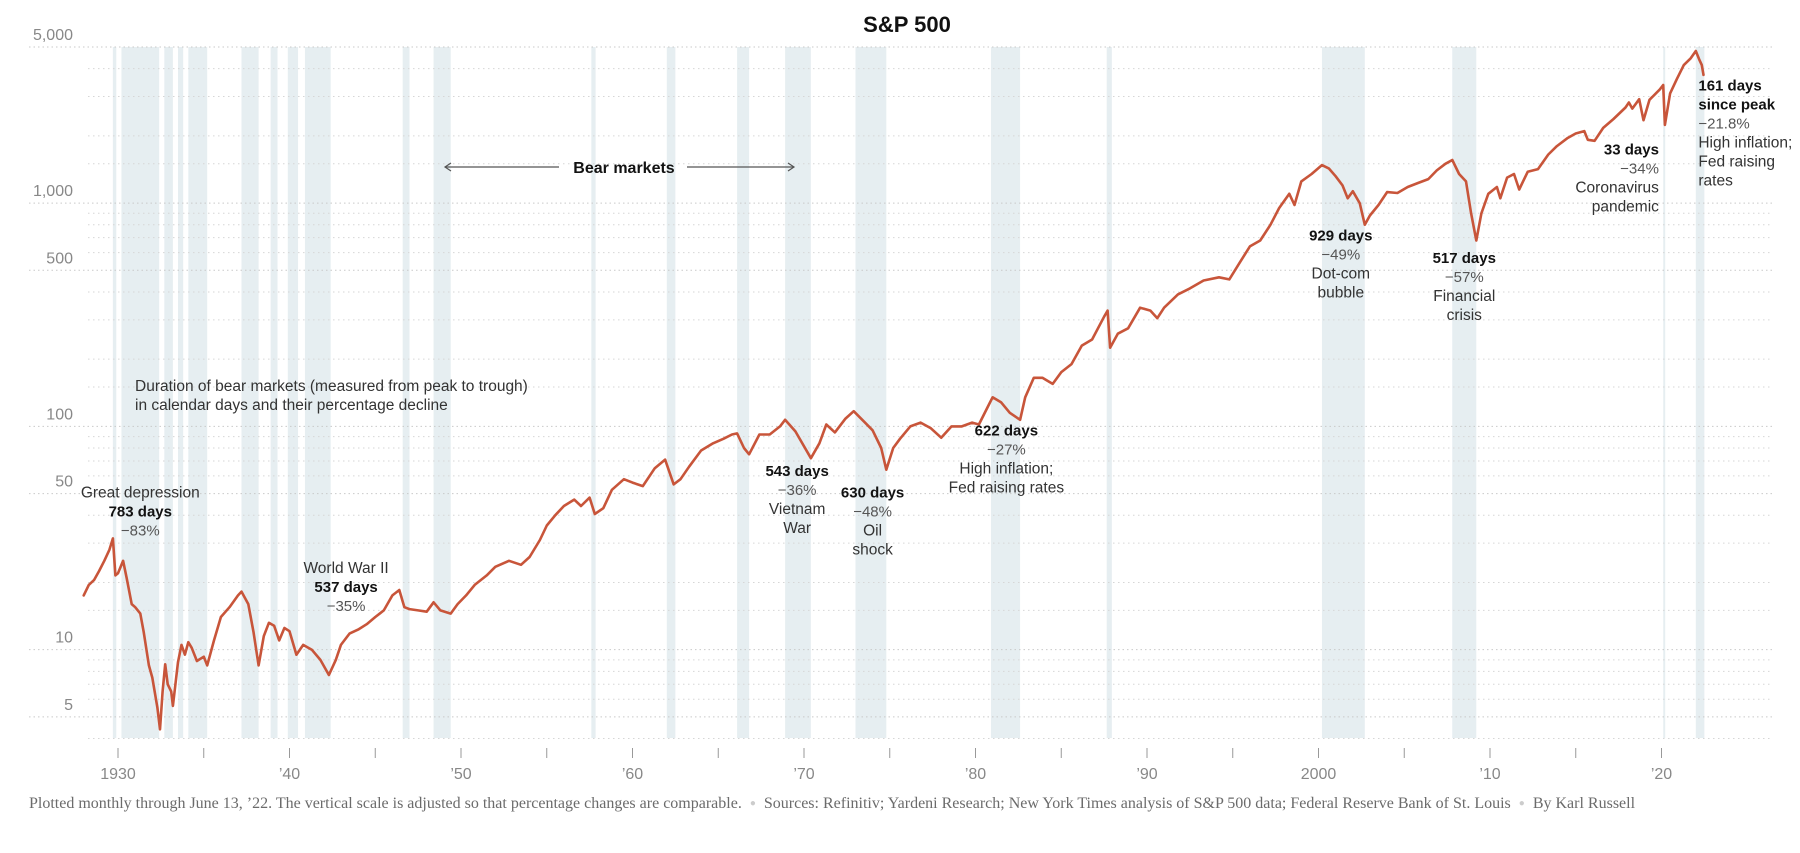 The image size is (1800, 853). I want to click on annotation-line: Financial, so click(1464, 296).